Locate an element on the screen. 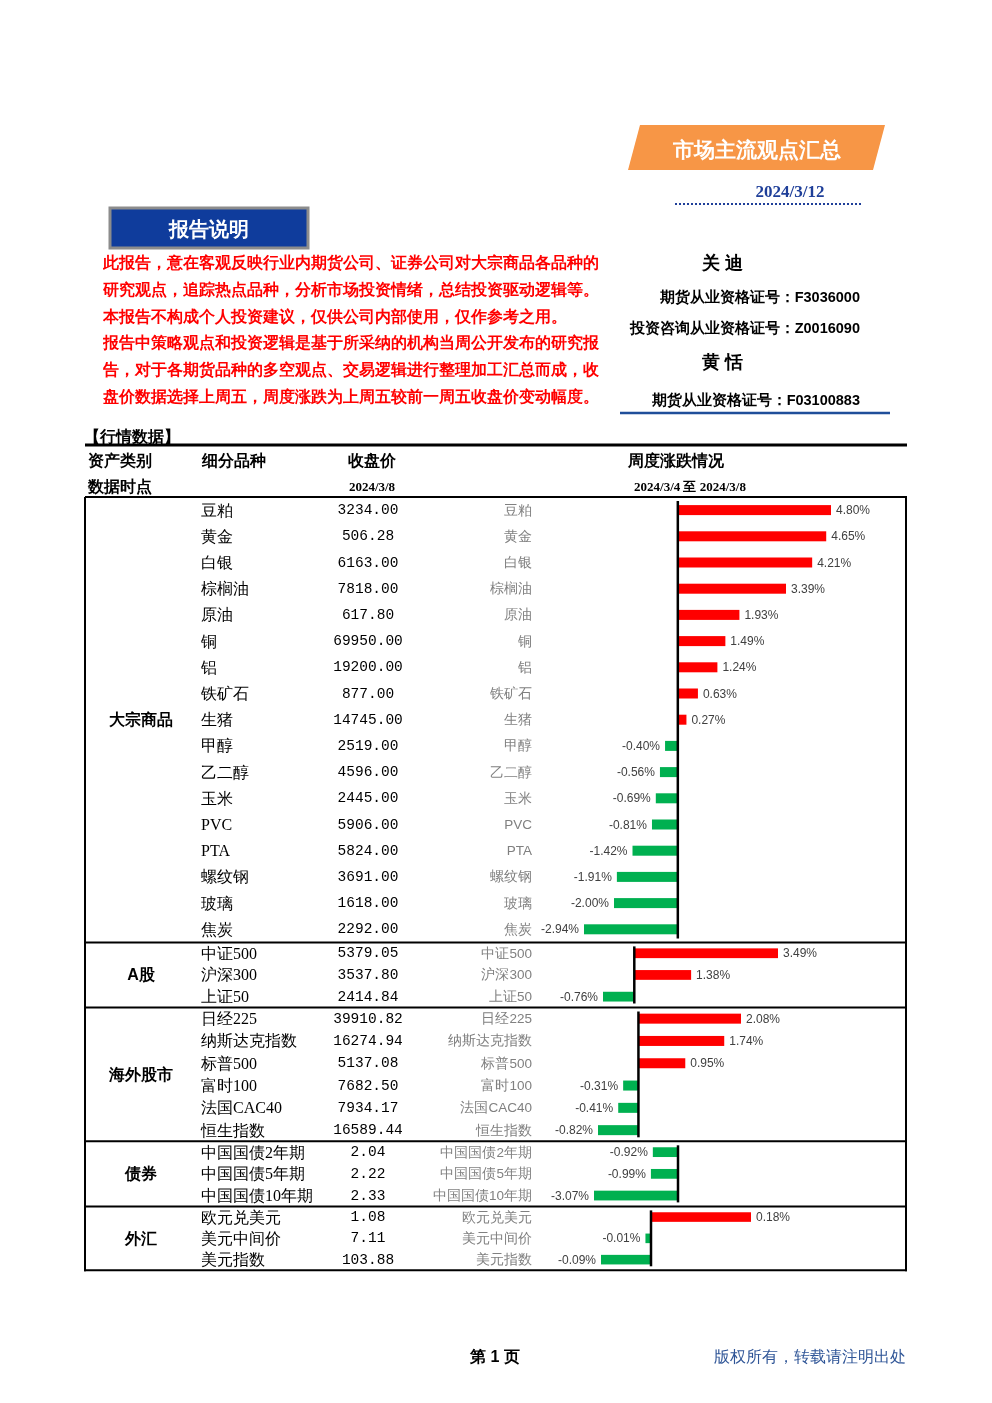 This screenshot has width=992, height=1403. category-label: PVC is located at coordinates (518, 824).